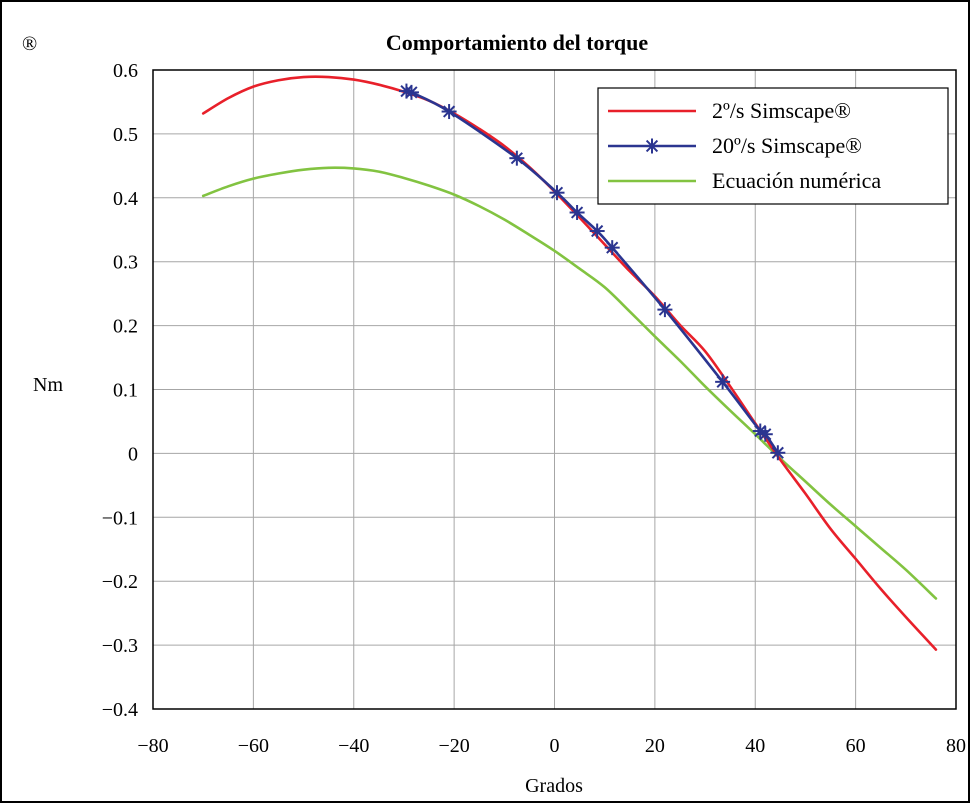  Describe the element at coordinates (755, 746) in the screenshot. I see `x-tick-label: 40` at that location.